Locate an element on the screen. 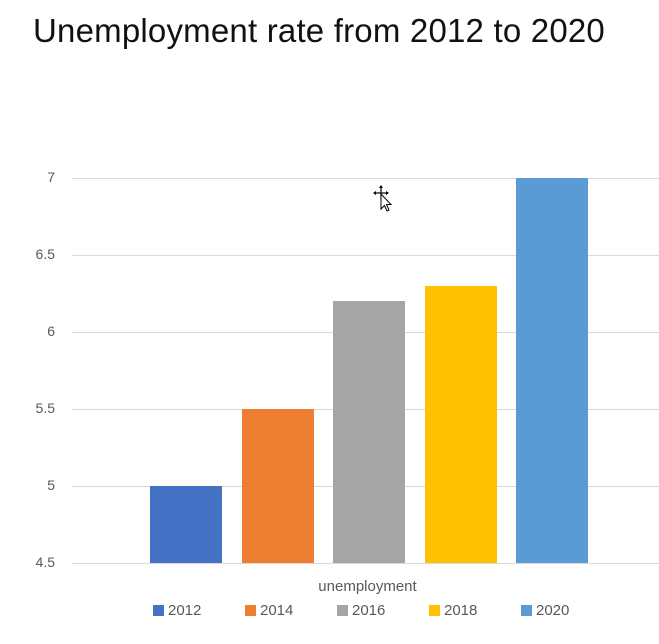 This screenshot has width=659, height=644. move-cursor-icon is located at coordinates (383, 198).